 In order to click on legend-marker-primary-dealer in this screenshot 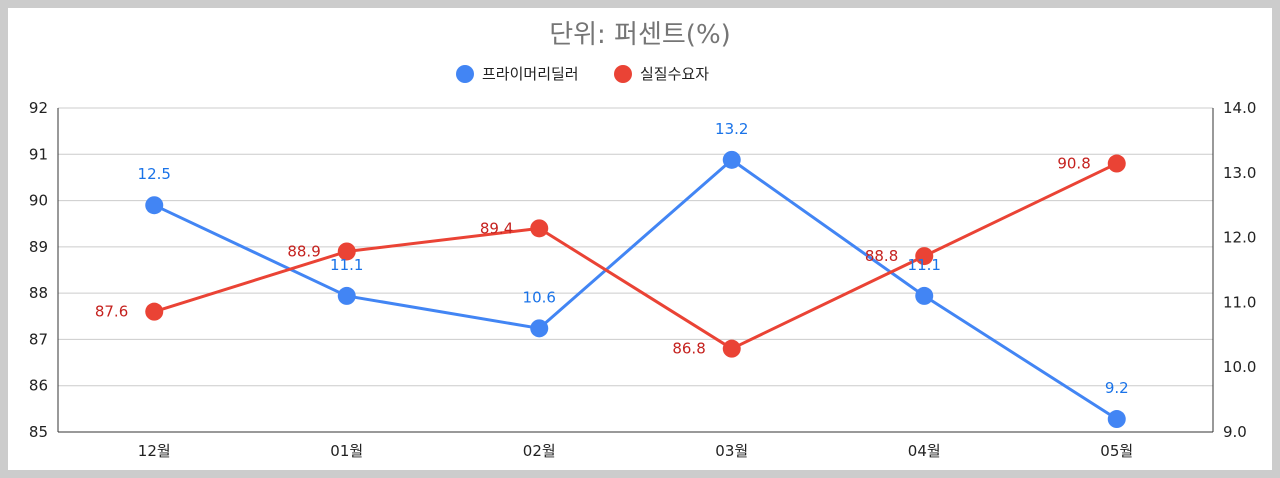, I will do `click(465, 74)`.